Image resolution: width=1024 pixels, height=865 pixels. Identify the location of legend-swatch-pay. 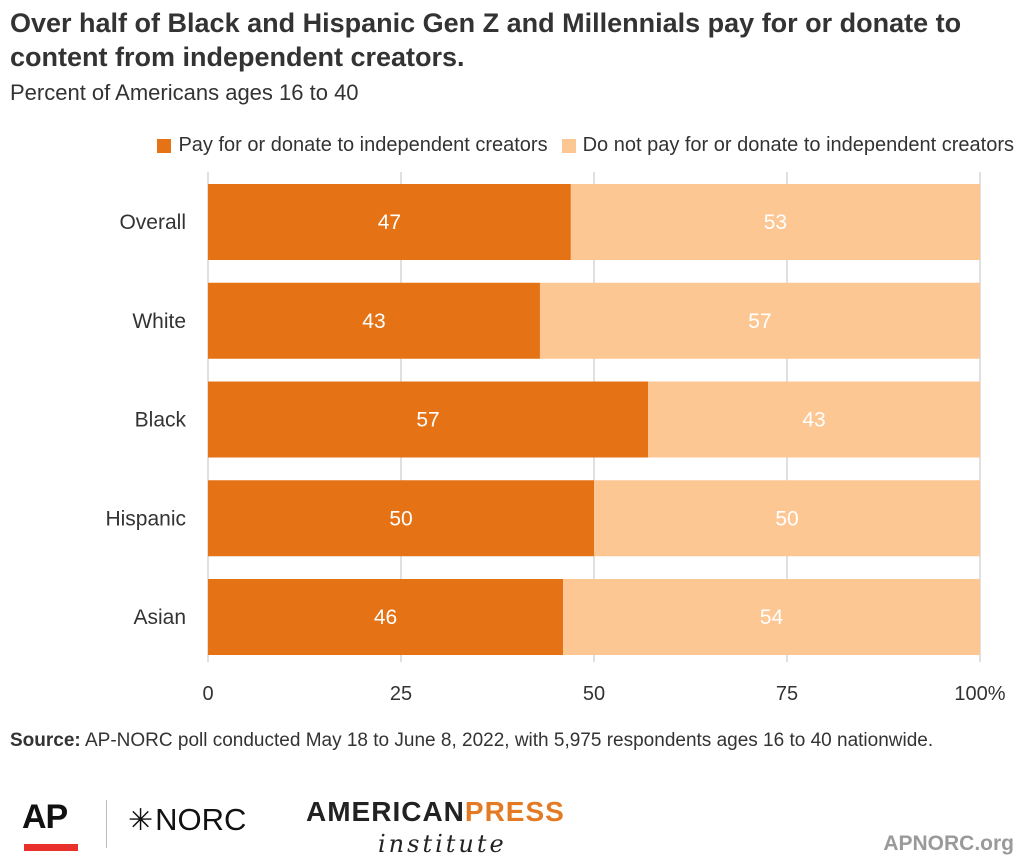
(164, 145).